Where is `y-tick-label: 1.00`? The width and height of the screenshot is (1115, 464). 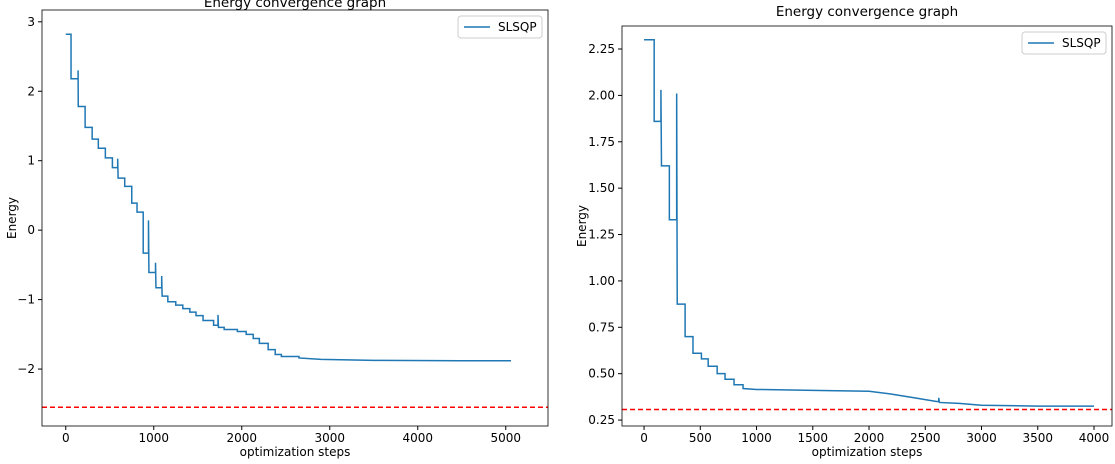 y-tick-label: 1.00 is located at coordinates (601, 281).